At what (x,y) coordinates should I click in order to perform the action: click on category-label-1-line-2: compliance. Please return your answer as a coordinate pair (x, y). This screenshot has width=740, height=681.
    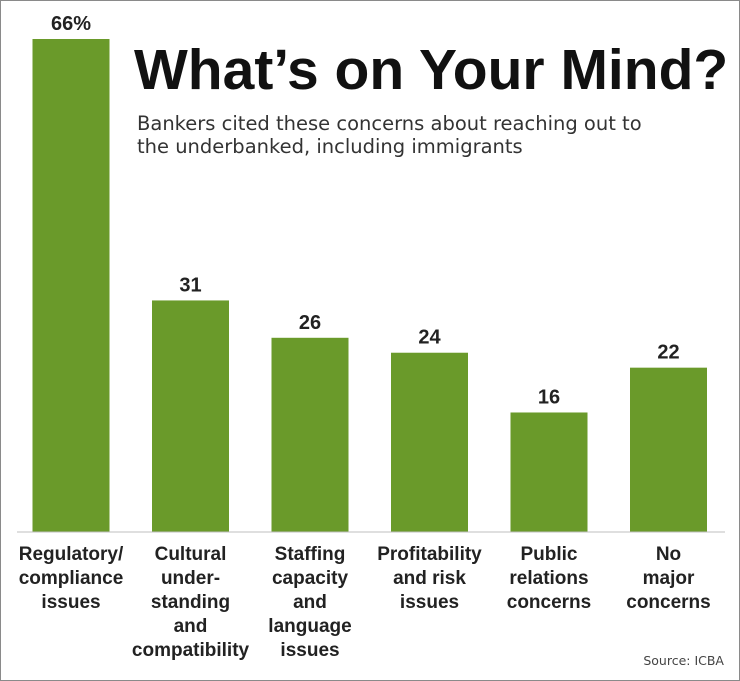
    Looking at the image, I should click on (71, 578).